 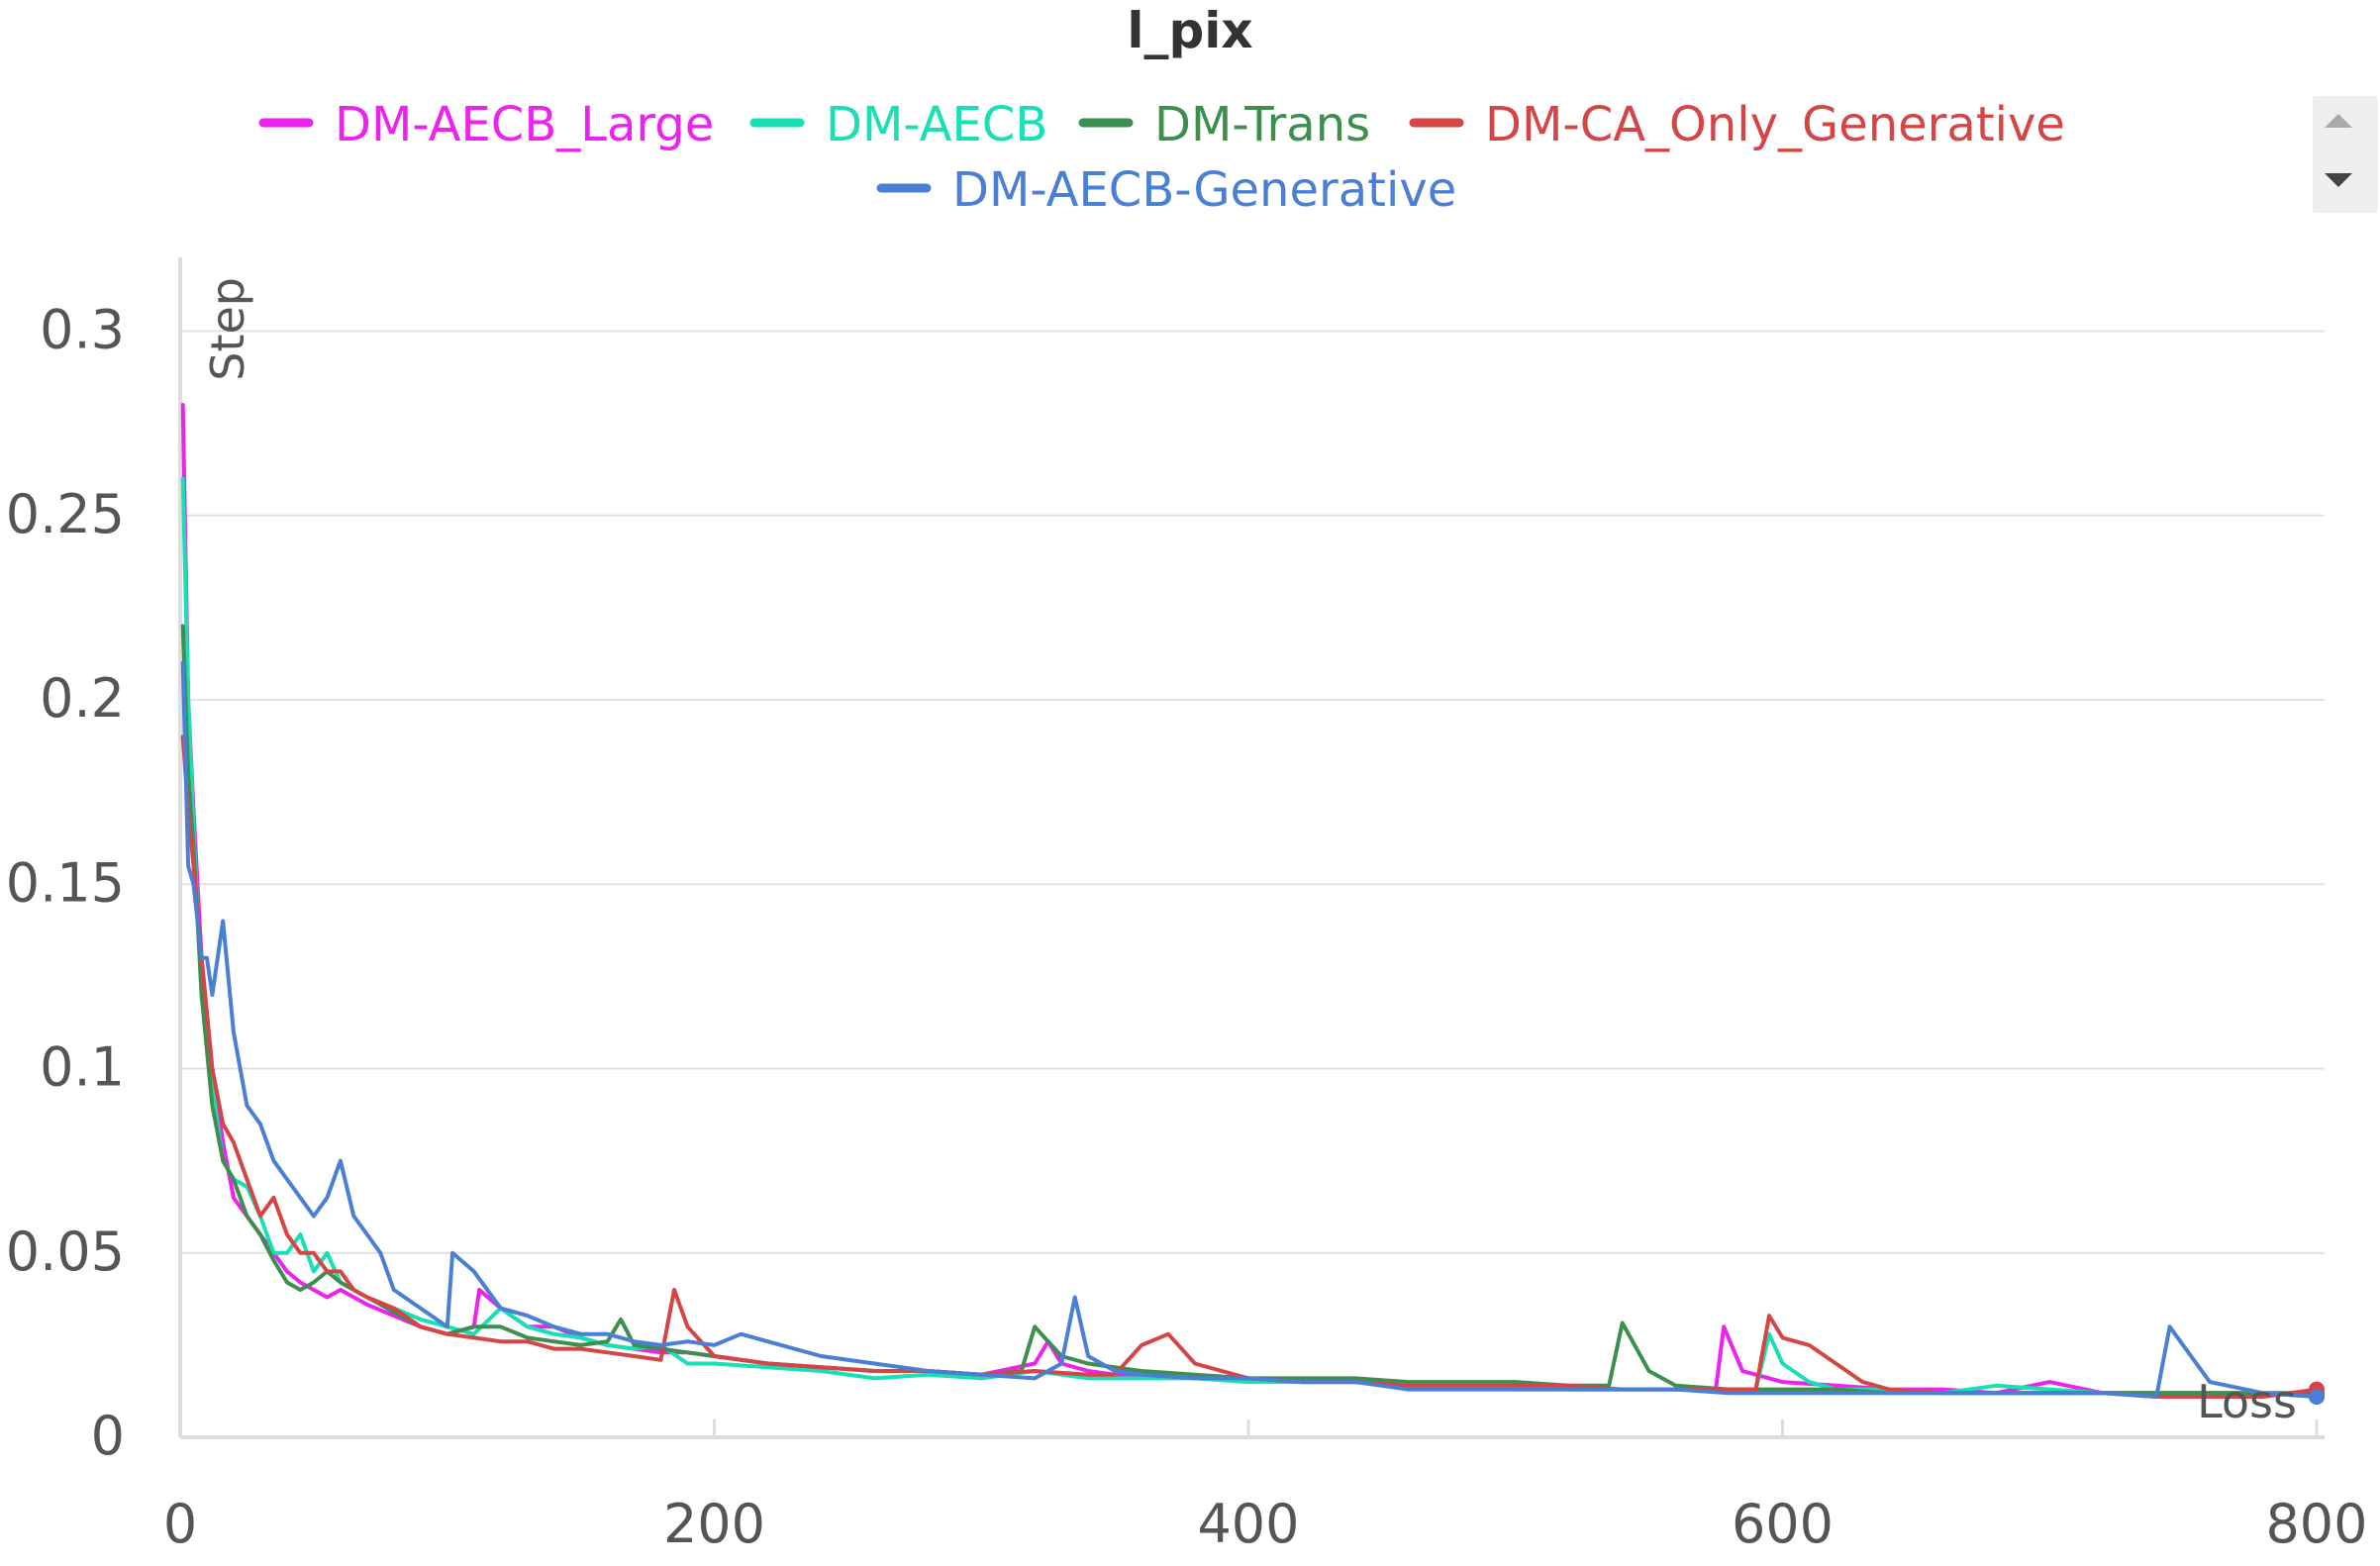 I want to click on legend-label: DM-Trans, so click(x=1262, y=124).